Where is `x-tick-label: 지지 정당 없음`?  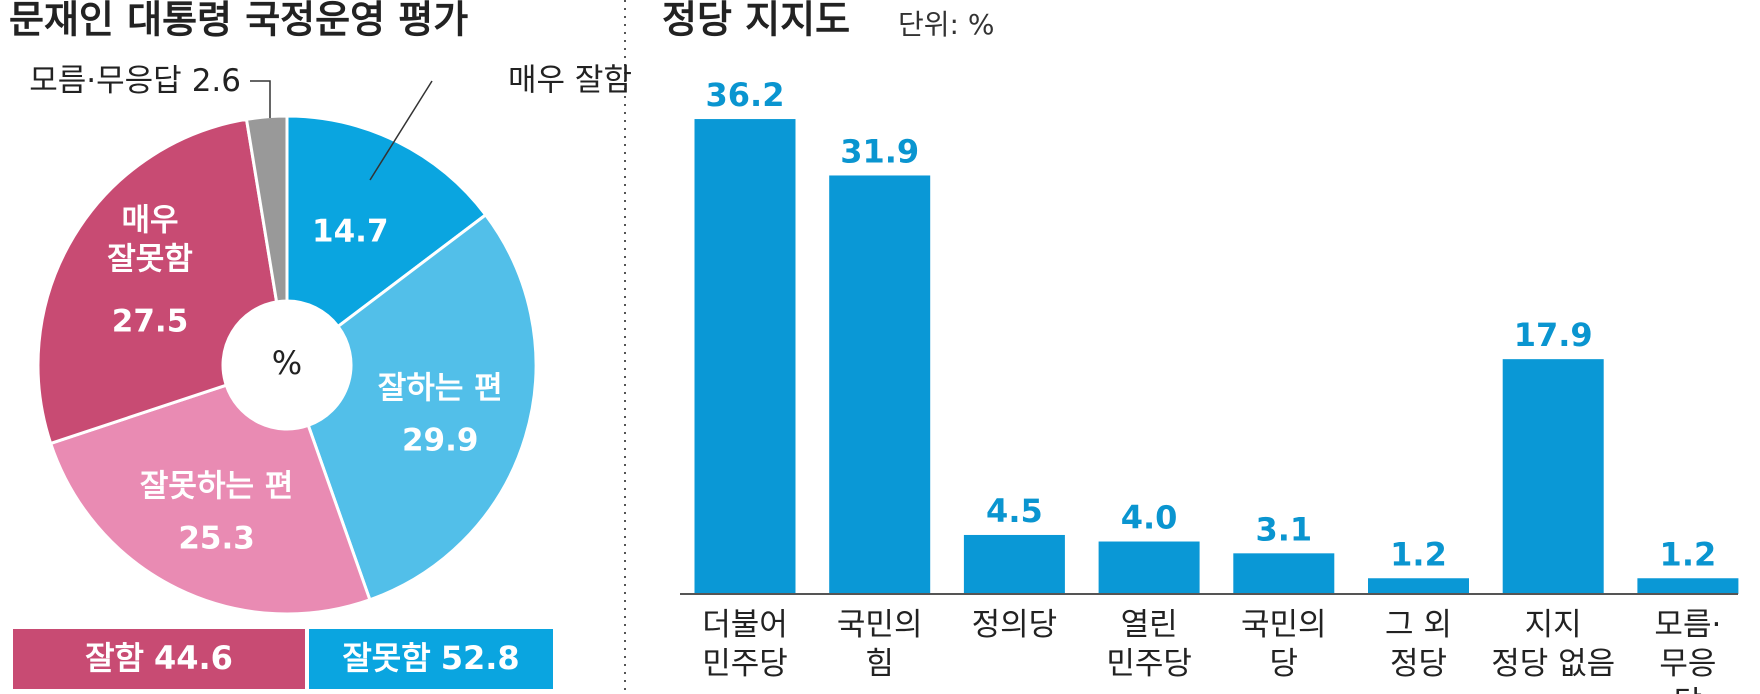 x-tick-label: 지지 정당 없음 is located at coordinates (1553, 644).